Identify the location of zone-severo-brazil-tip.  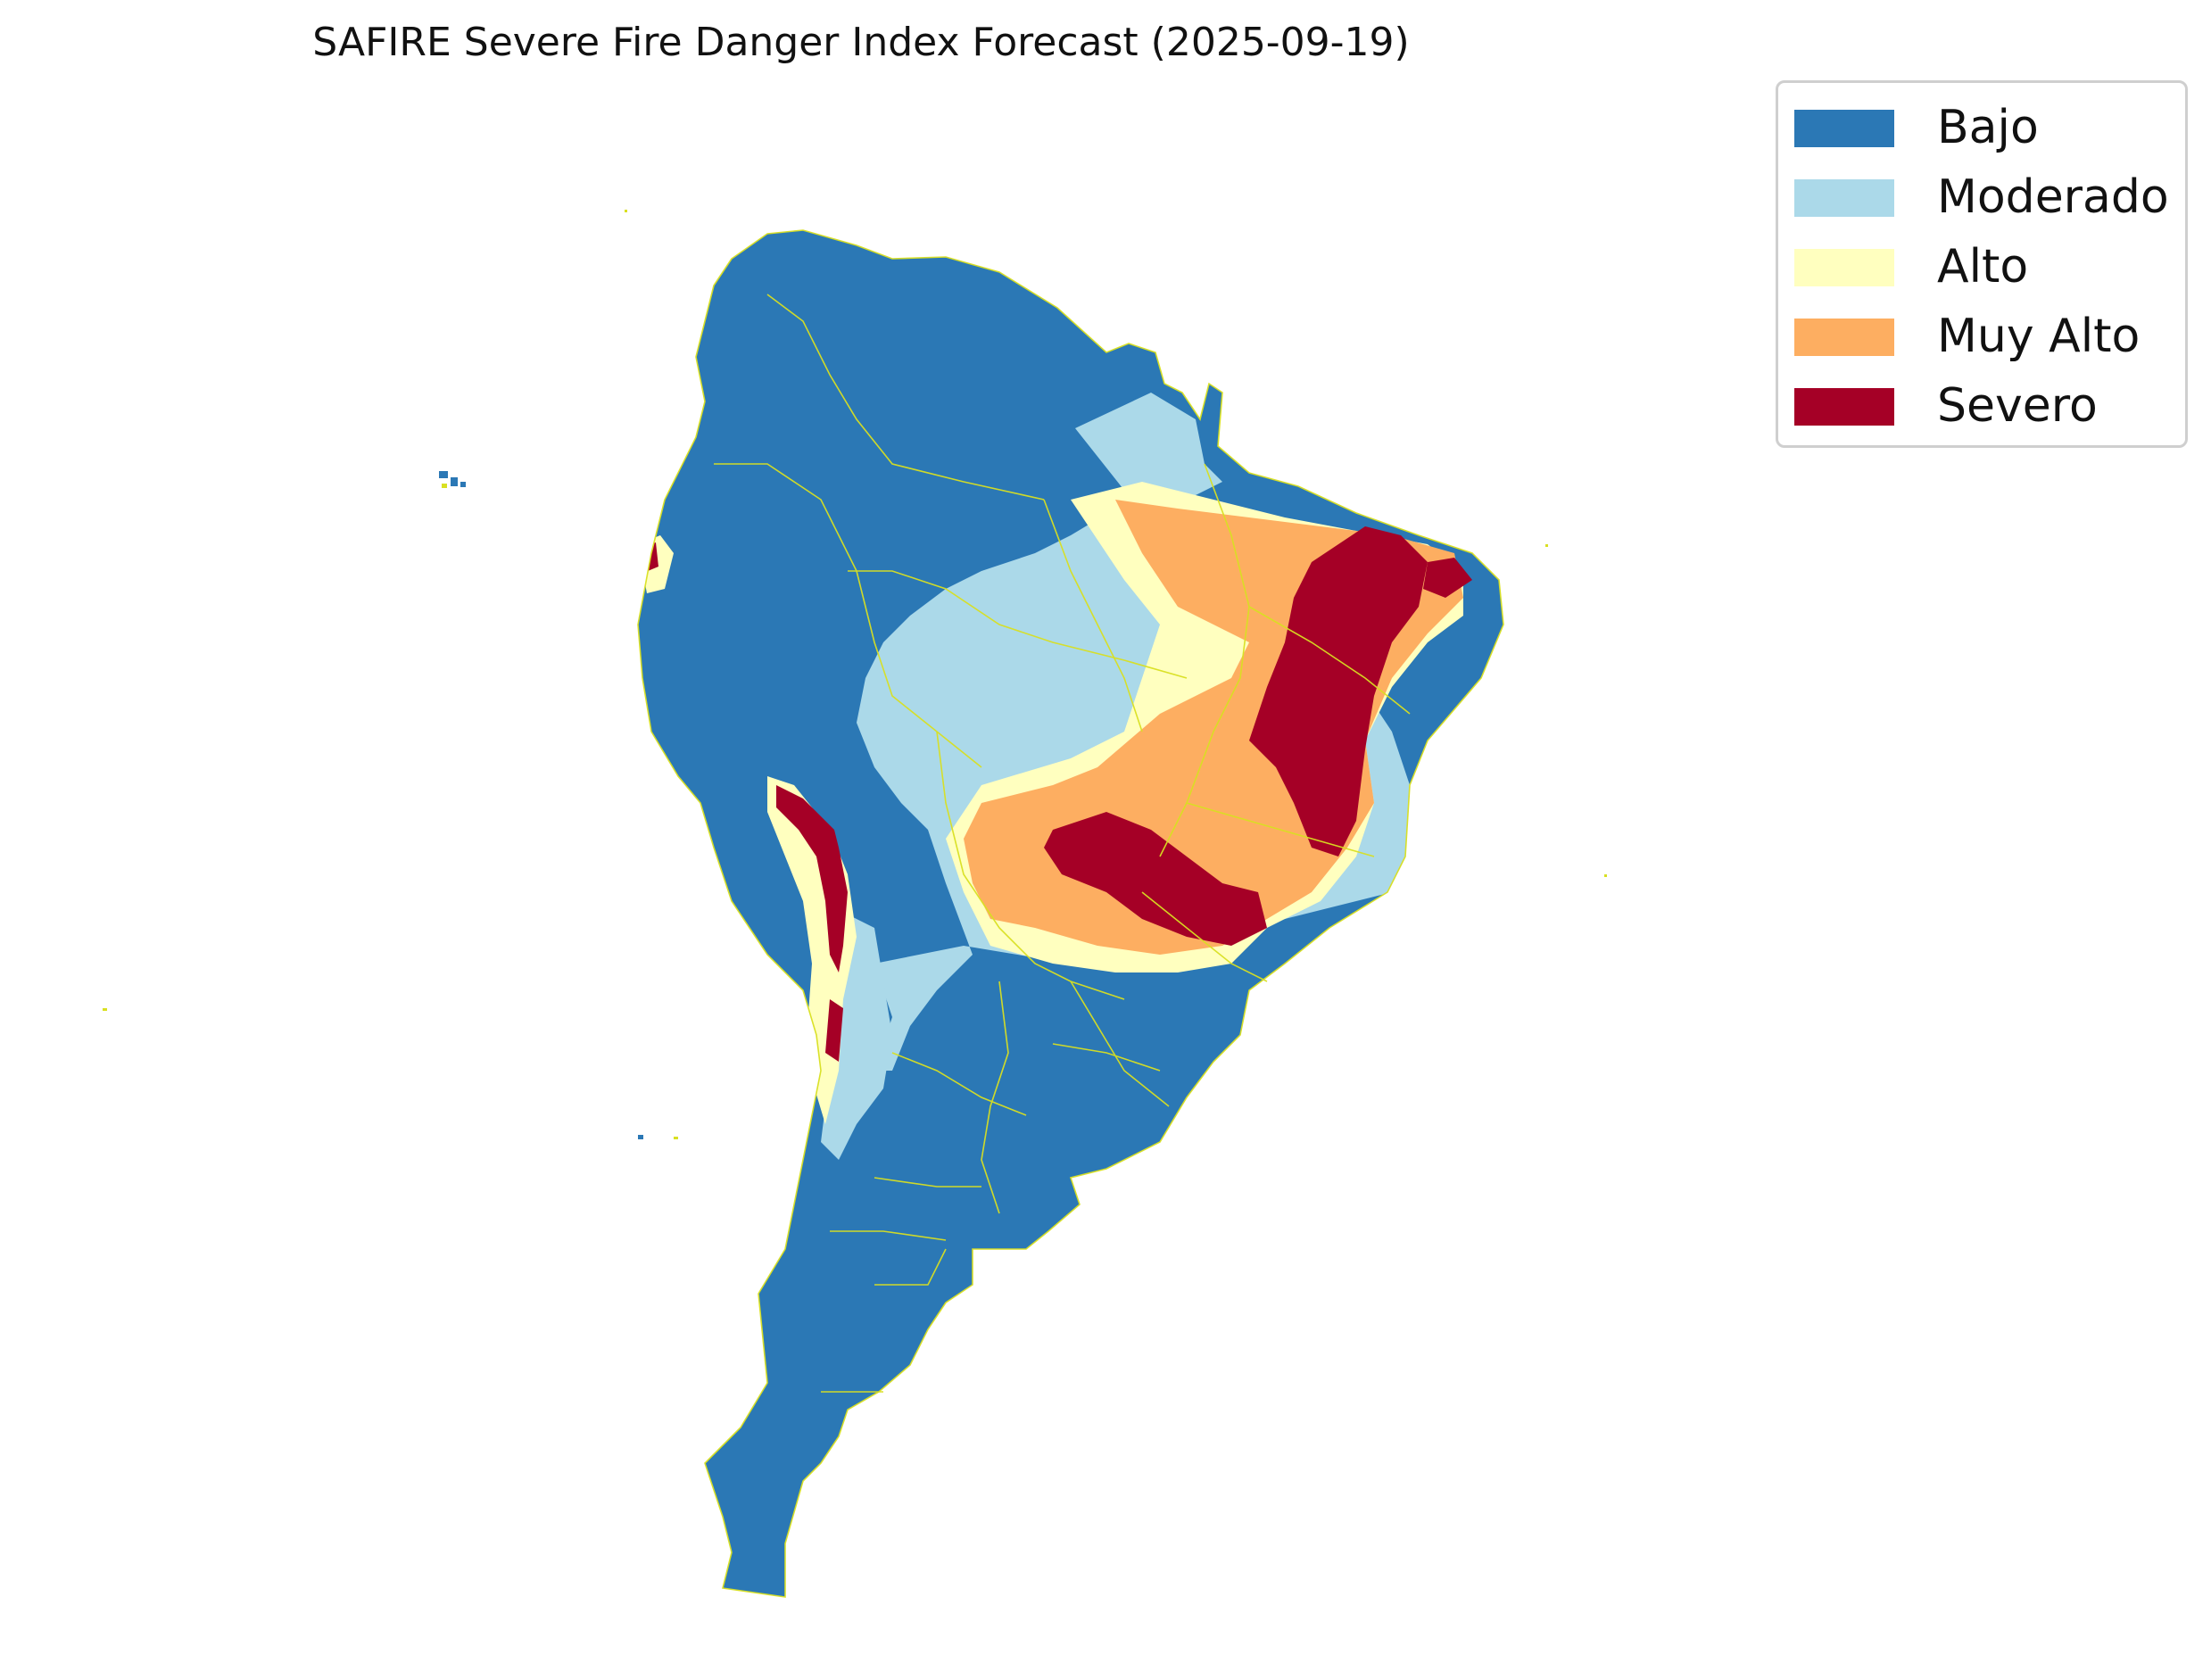
(1447, 578).